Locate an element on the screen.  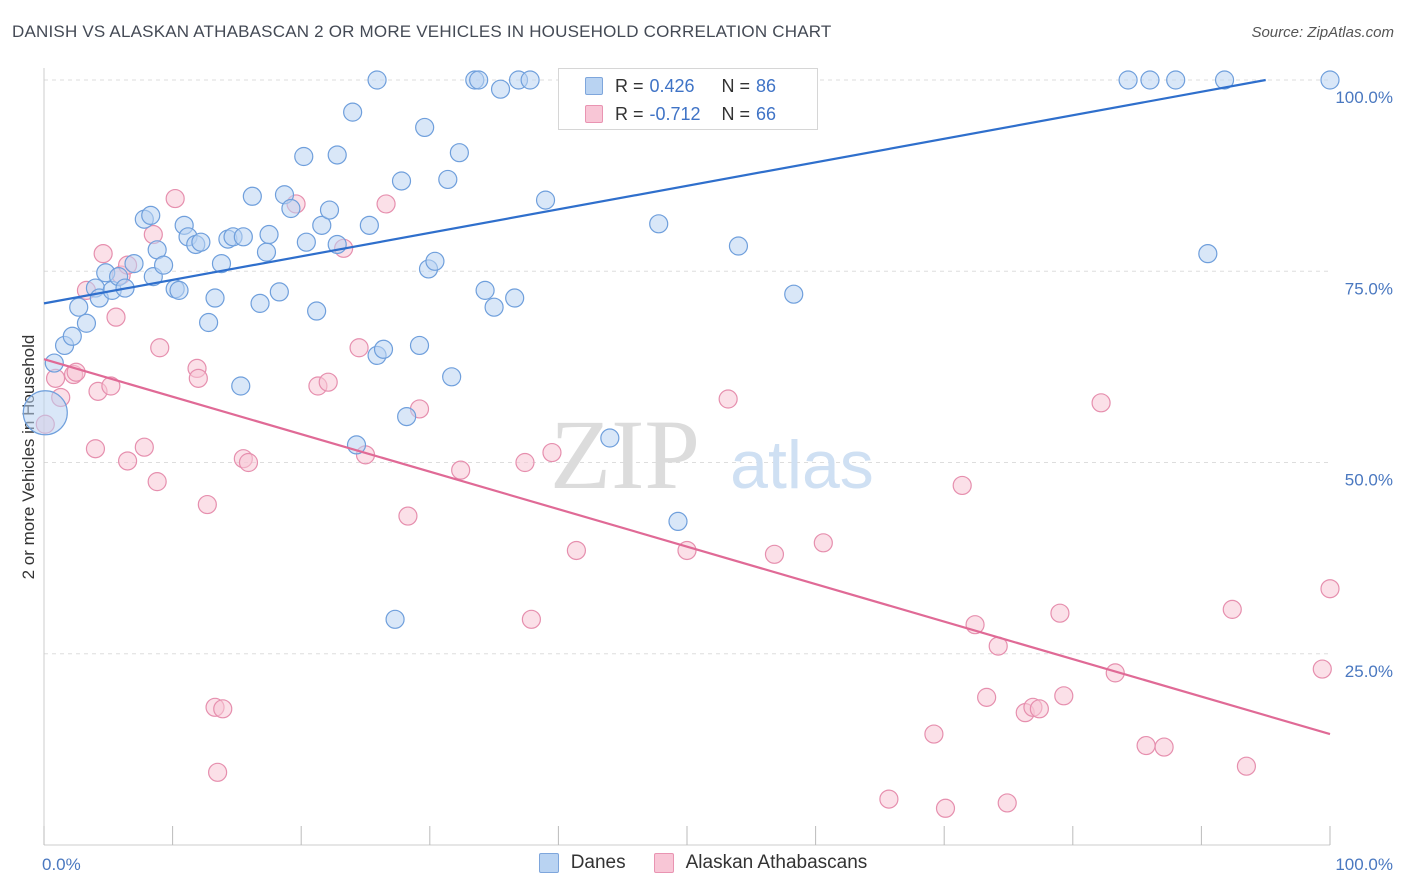
stats-legend: R = 0.426 N = 86 R = -0.712 N = 66 is located at coordinates (688, 99).